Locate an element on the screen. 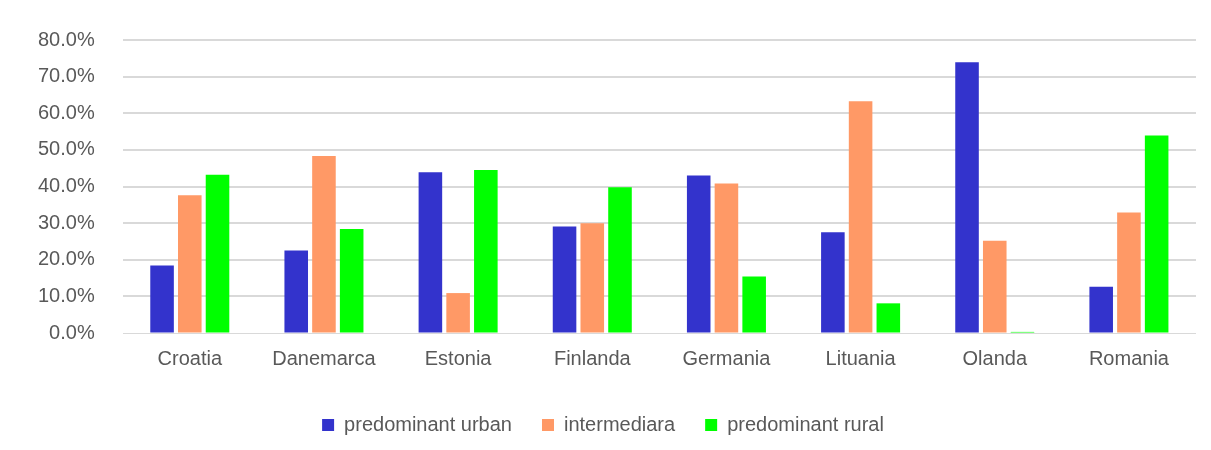 The width and height of the screenshot is (1211, 450). y-tick-label: 20.0% is located at coordinates (66, 258).